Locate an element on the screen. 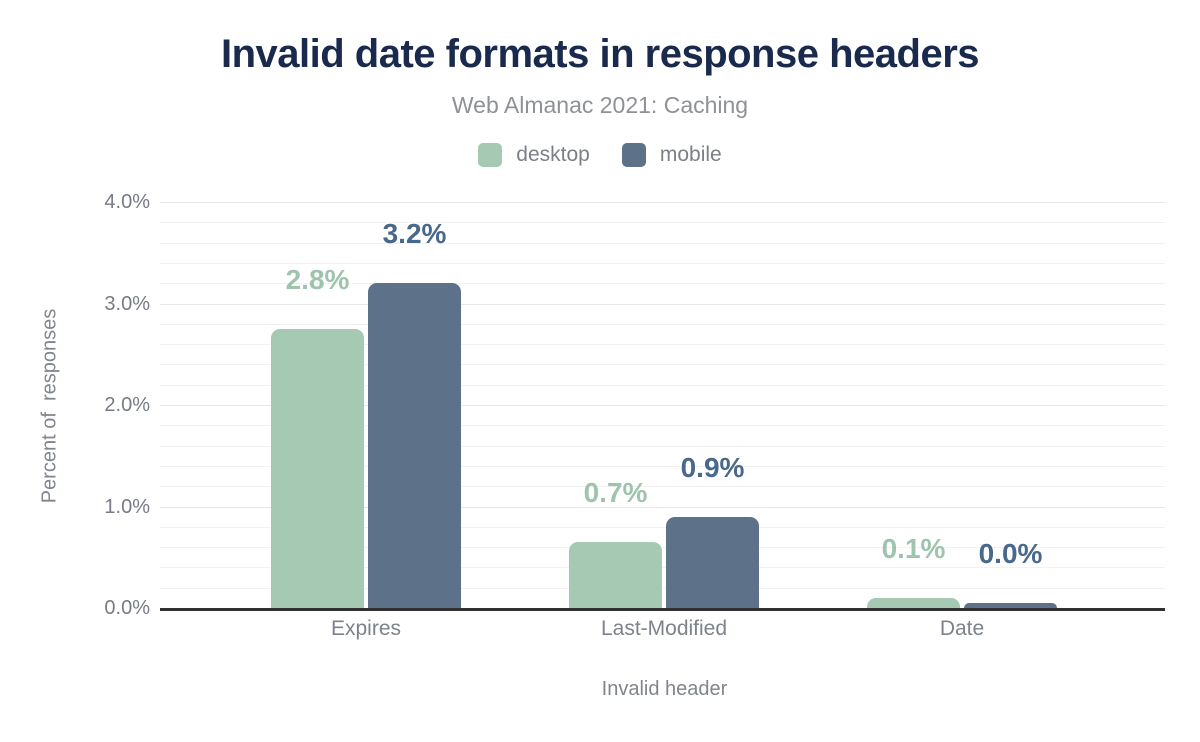 This screenshot has width=1200, height=742. value-label-desktop-date: 0.1% is located at coordinates (913, 548).